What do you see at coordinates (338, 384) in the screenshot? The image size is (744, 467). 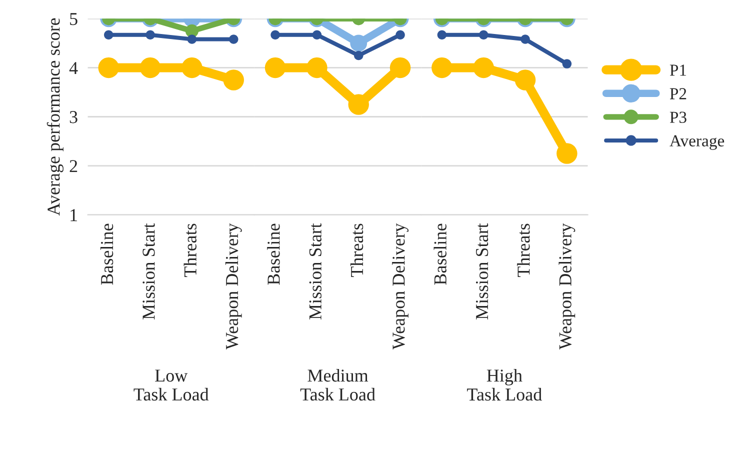 I see `x-axis-title: Medium Task Load` at bounding box center [338, 384].